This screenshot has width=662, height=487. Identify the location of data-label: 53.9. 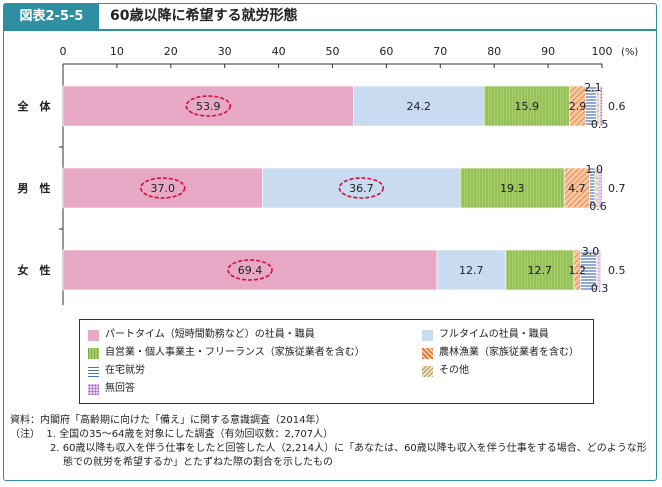
(208, 106).